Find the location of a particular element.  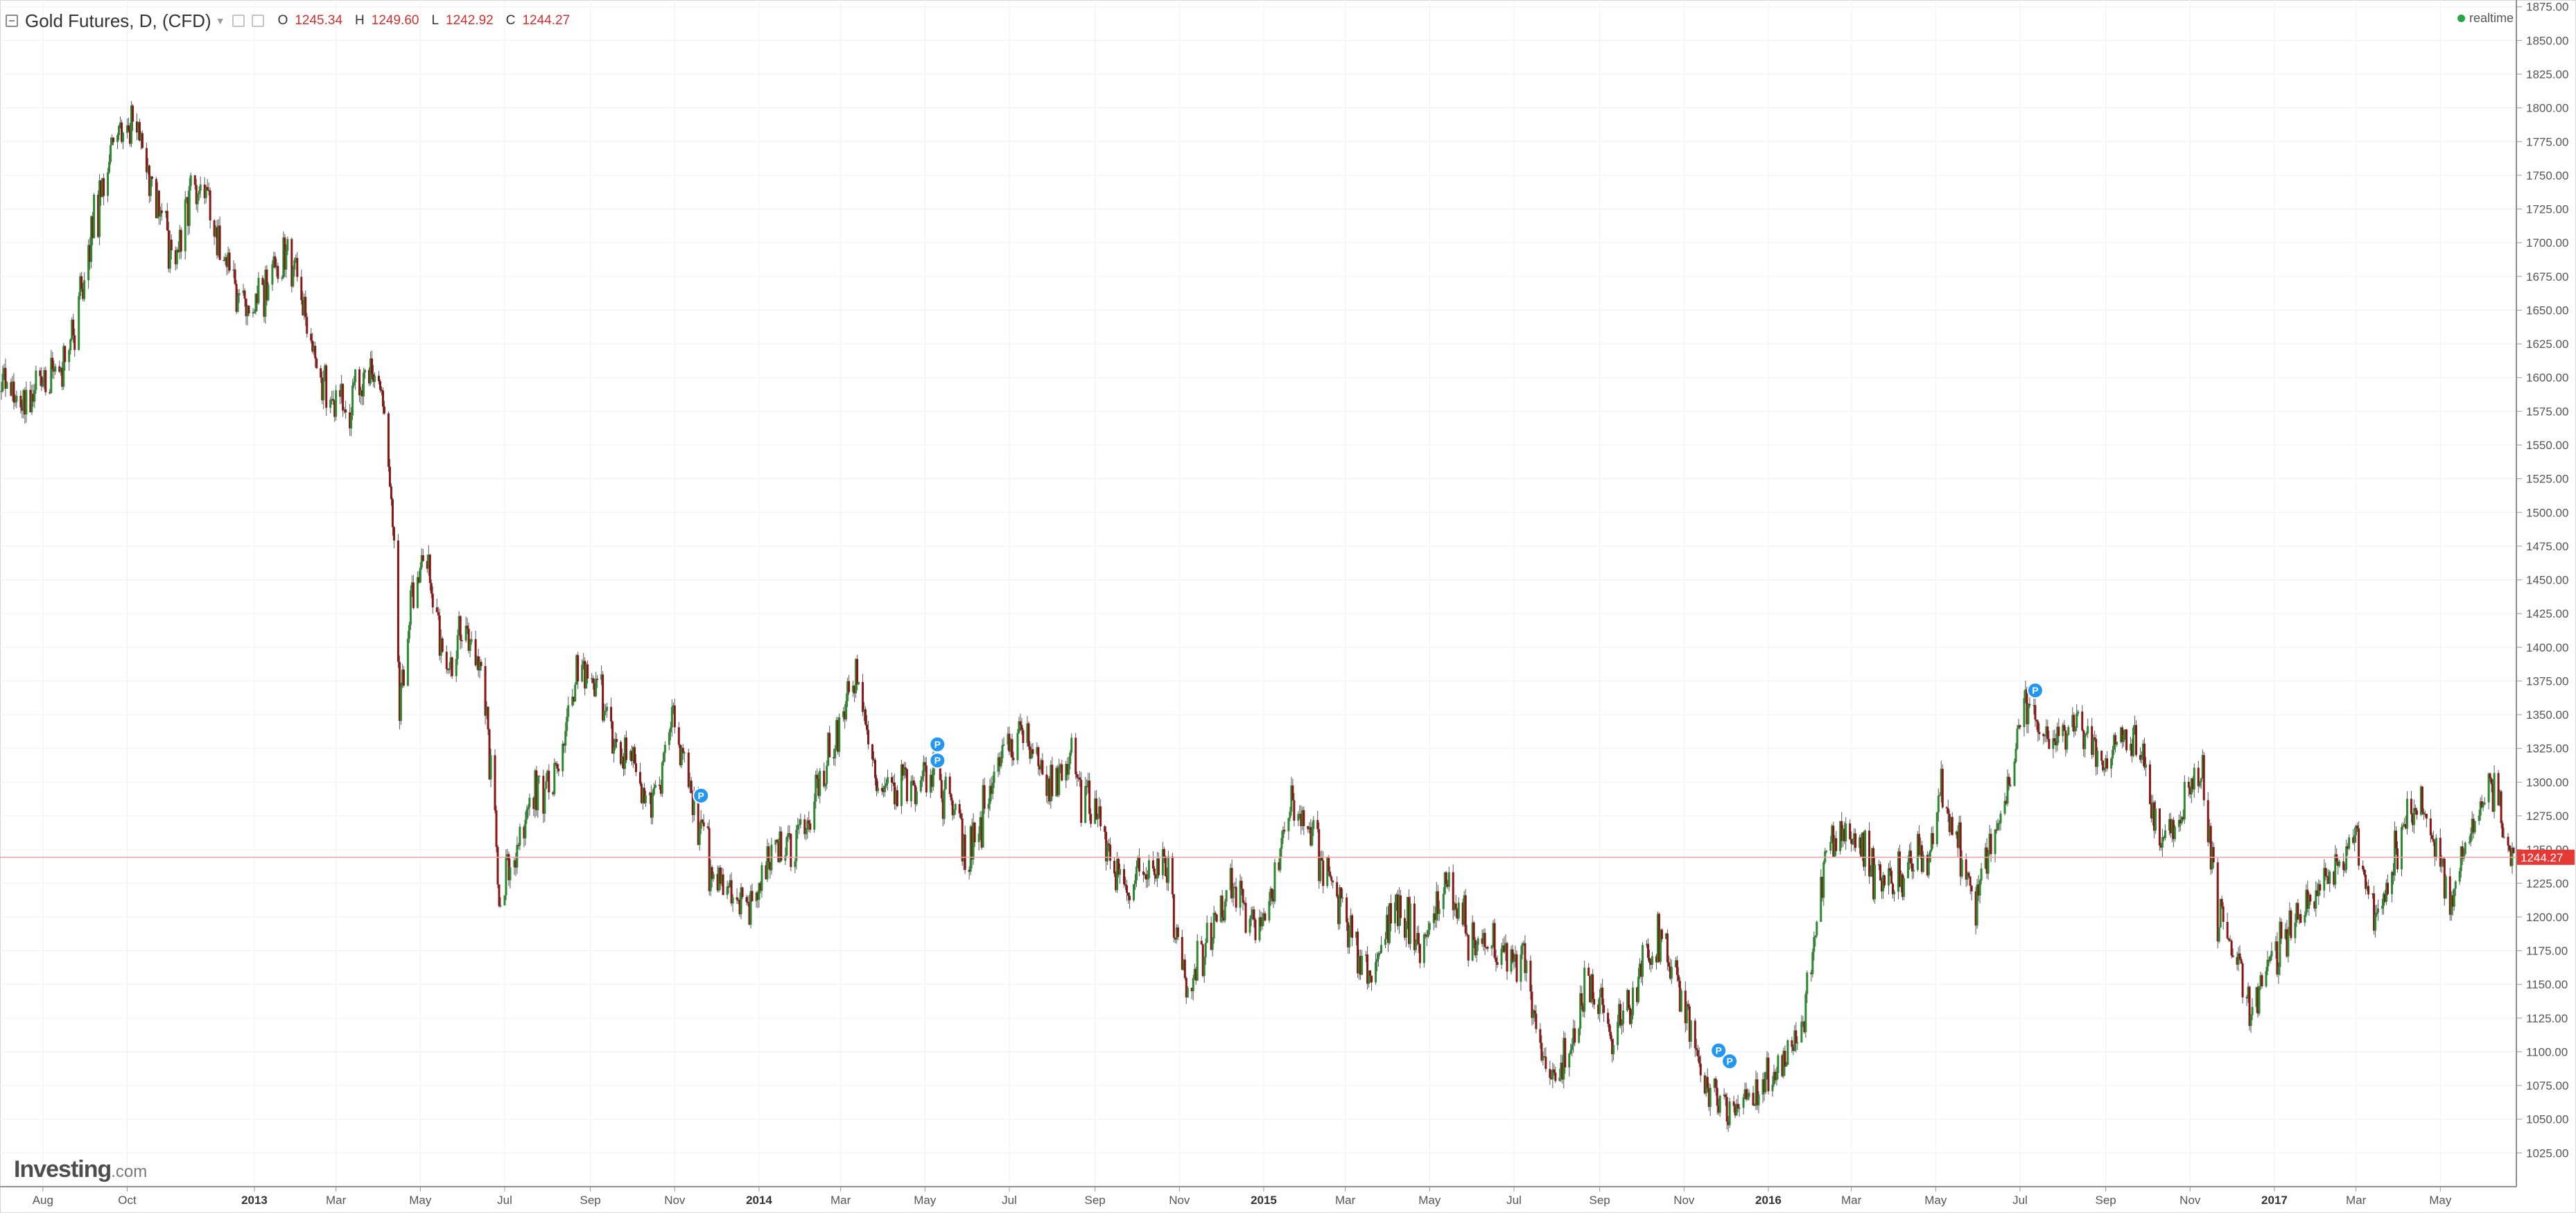

ohlc-open-value: 1245.34 is located at coordinates (319, 20).